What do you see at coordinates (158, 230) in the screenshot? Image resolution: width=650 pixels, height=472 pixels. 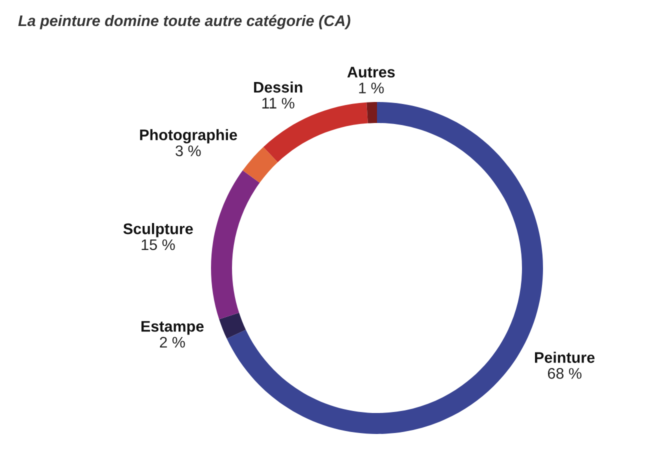 I see `slice-label: Sculpture` at bounding box center [158, 230].